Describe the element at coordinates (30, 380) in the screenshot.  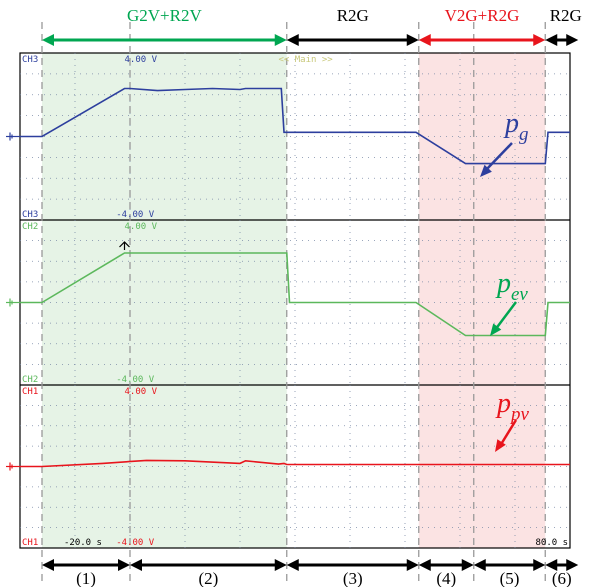
I see `channel-name-bottom: CH2` at that location.